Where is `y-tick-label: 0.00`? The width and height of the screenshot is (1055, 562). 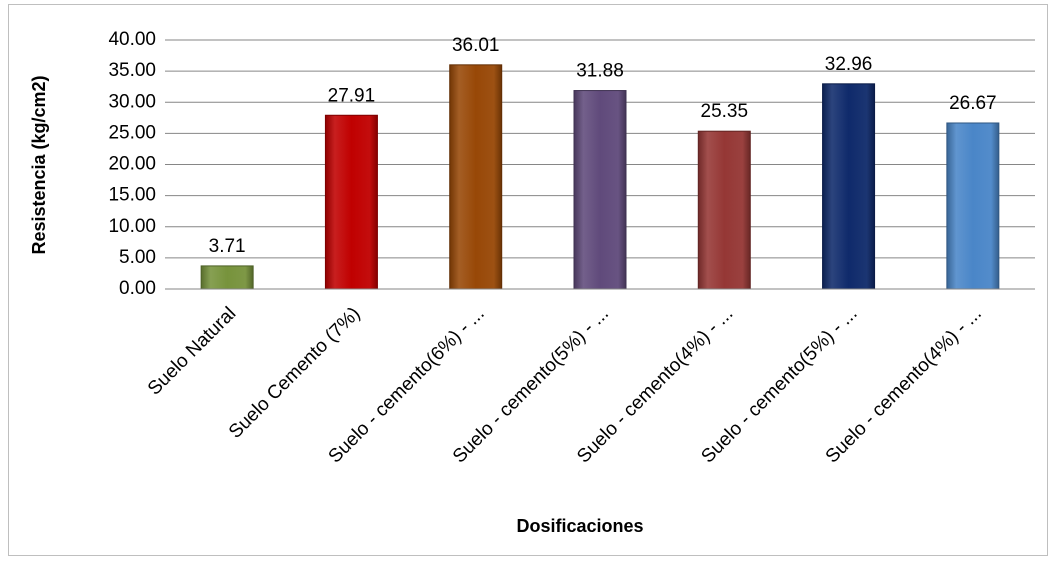 y-tick-label: 0.00 is located at coordinates (137, 288).